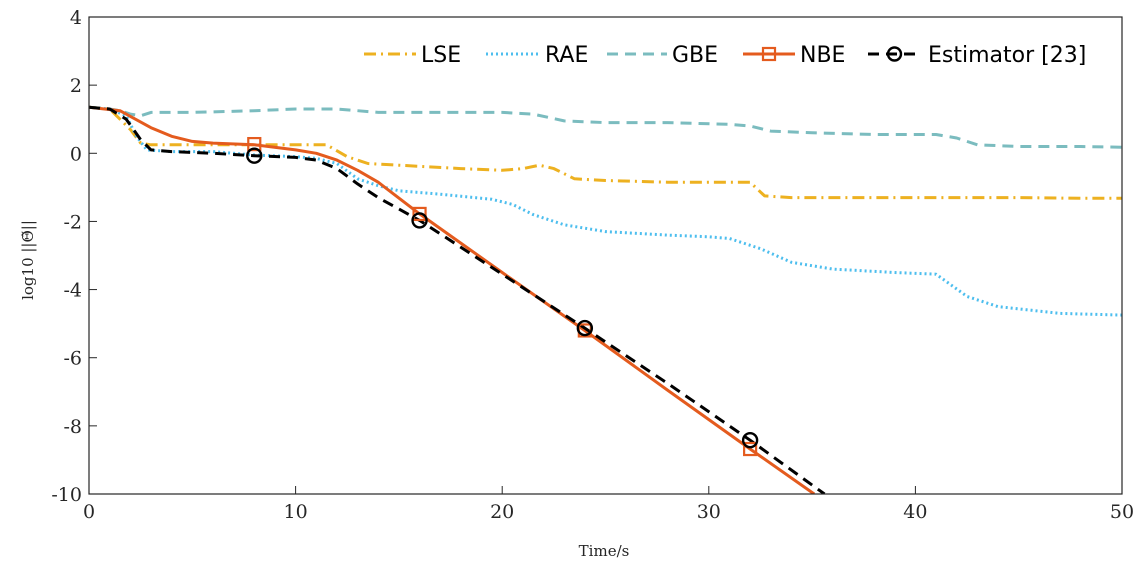 This screenshot has height=565, width=1143. I want to click on legend-marker-nbe, so click(769, 54).